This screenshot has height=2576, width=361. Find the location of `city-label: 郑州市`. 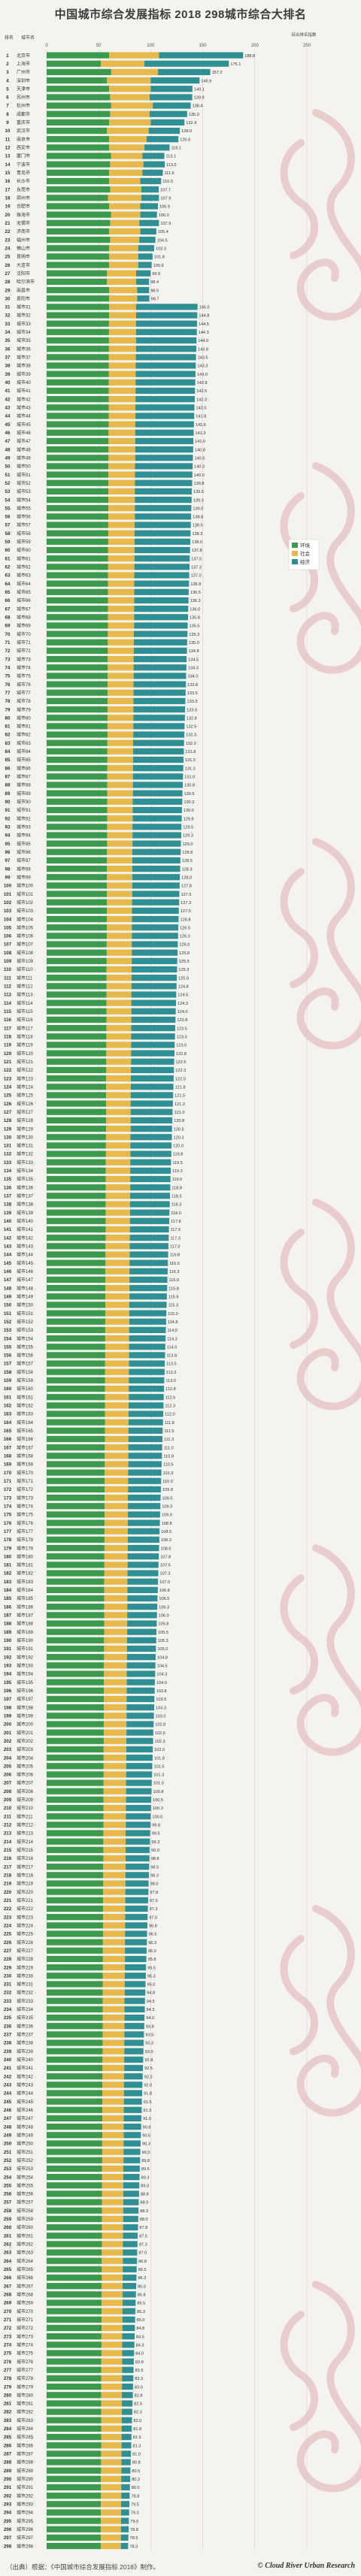

city-label: 郑州市 is located at coordinates (23, 198).